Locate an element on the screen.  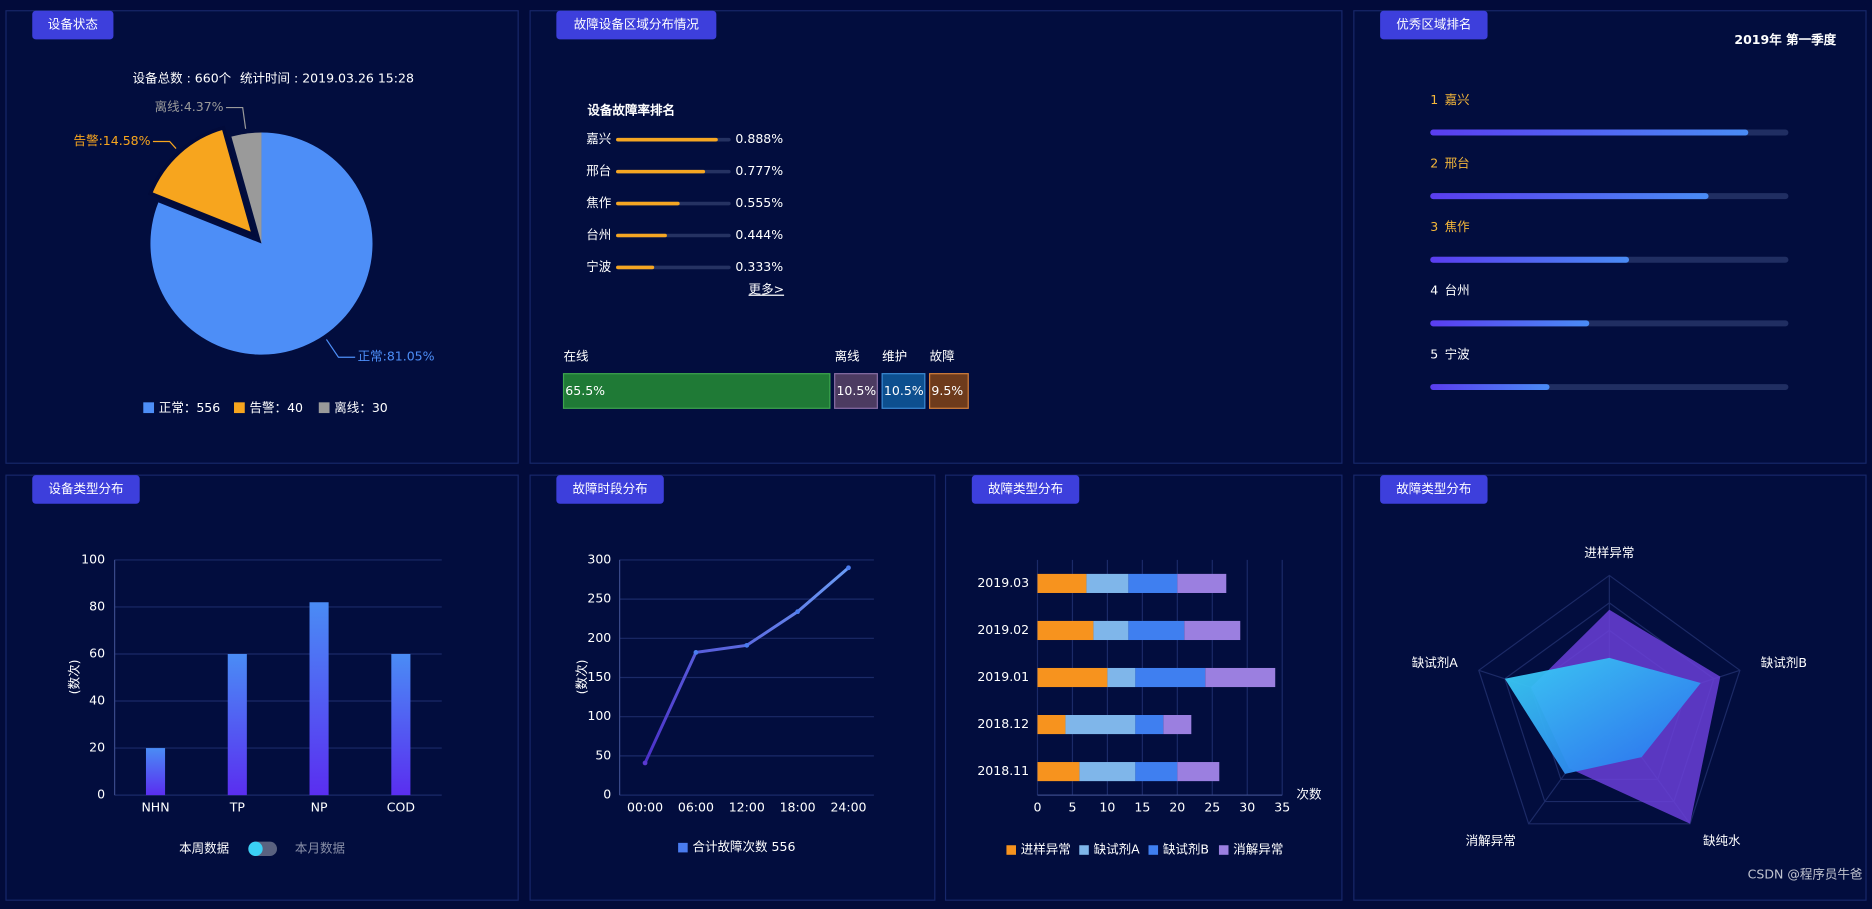
panel-title: 设备类型分布 is located at coordinates (85, 488).